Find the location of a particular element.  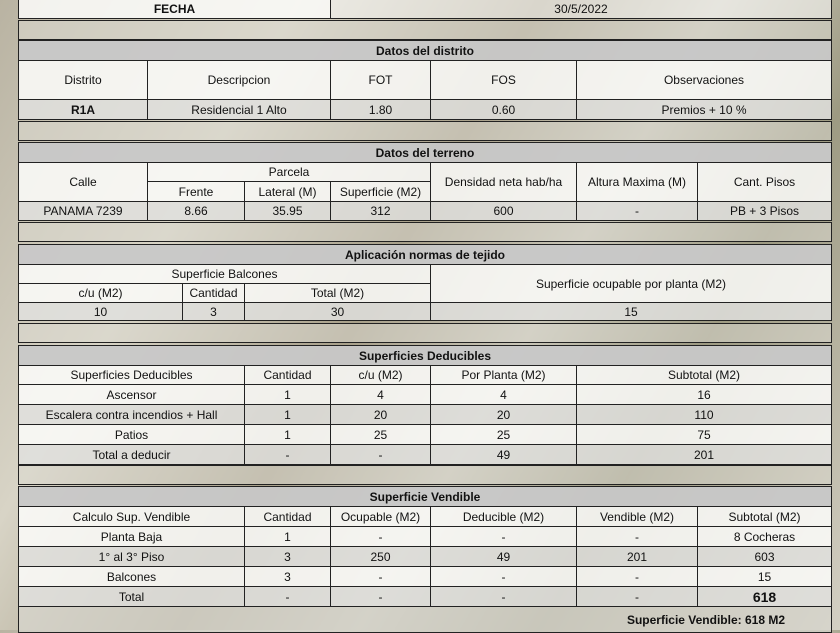

header-cell: Frente is located at coordinates (196, 191).